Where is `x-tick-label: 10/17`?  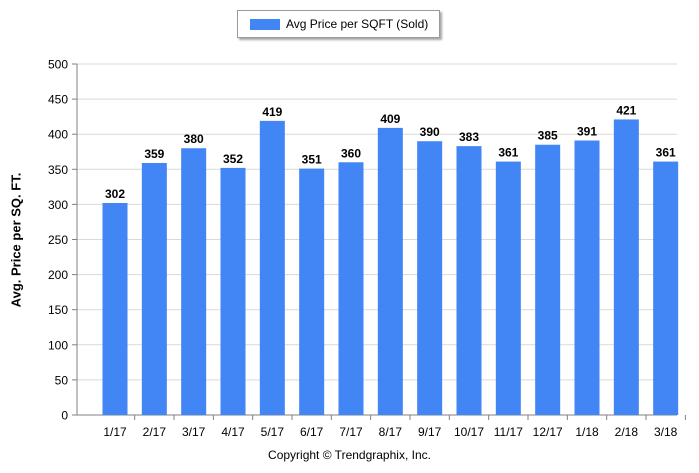 x-tick-label: 10/17 is located at coordinates (469, 432).